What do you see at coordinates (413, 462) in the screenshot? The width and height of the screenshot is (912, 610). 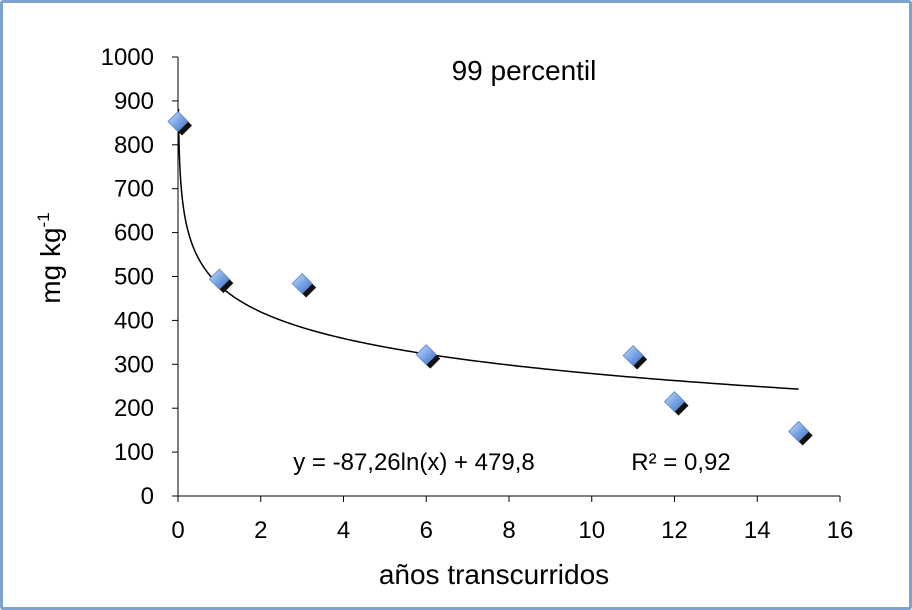 I see `trendline-equation: y = -87,26ln(x) + 479,8` at bounding box center [413, 462].